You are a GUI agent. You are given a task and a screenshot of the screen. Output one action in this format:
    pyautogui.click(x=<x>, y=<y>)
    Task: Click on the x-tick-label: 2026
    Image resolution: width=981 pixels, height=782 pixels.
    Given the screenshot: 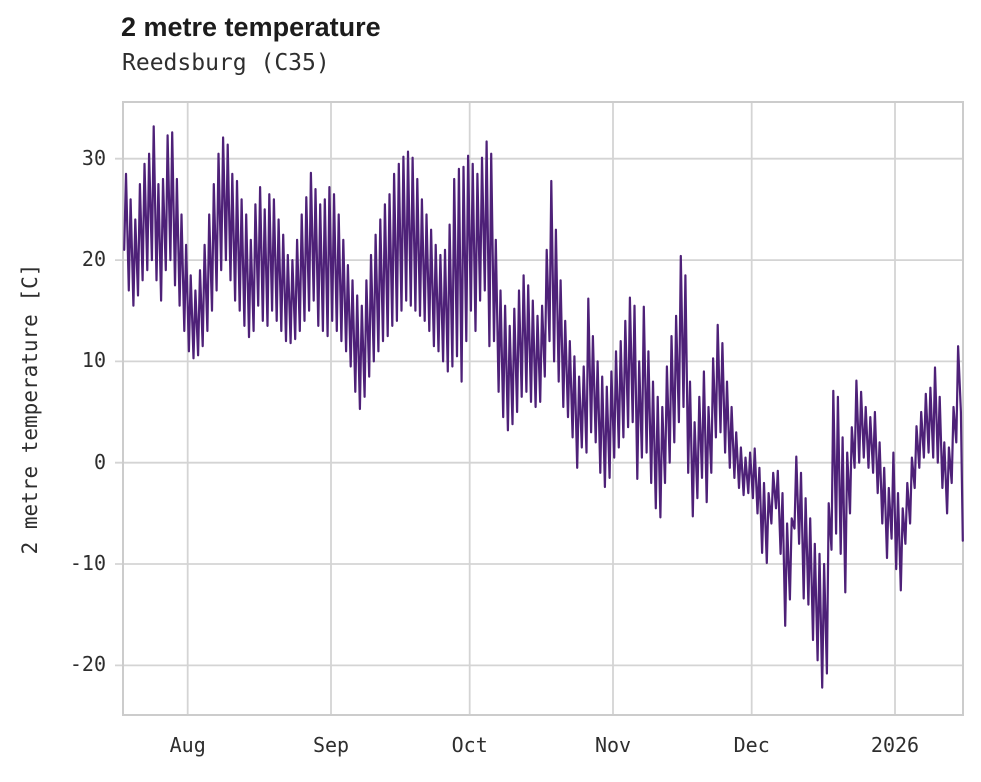 What is the action you would take?
    pyautogui.click(x=895, y=745)
    